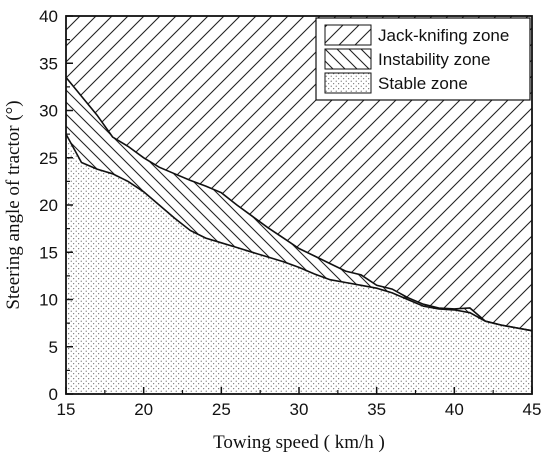 The width and height of the screenshot is (550, 461). What do you see at coordinates (376, 409) in the screenshot?
I see `x-tick-label: 35` at bounding box center [376, 409].